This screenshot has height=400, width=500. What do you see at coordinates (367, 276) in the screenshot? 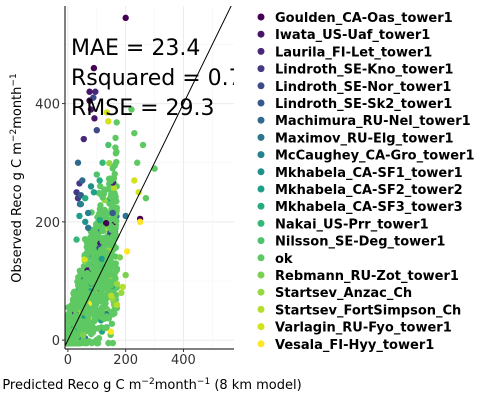
I see `legend-label: Rebmann_RU-Zot_tower1` at bounding box center [367, 276].